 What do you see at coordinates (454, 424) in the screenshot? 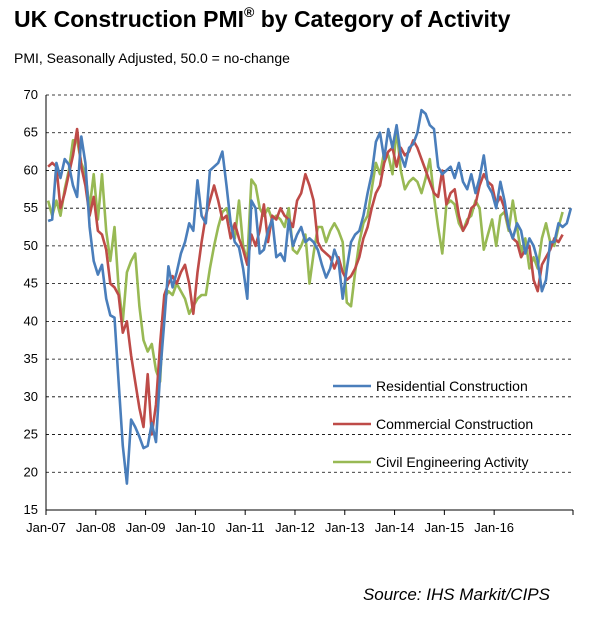
I see `legend-label-1: Commercial Construction` at bounding box center [454, 424].